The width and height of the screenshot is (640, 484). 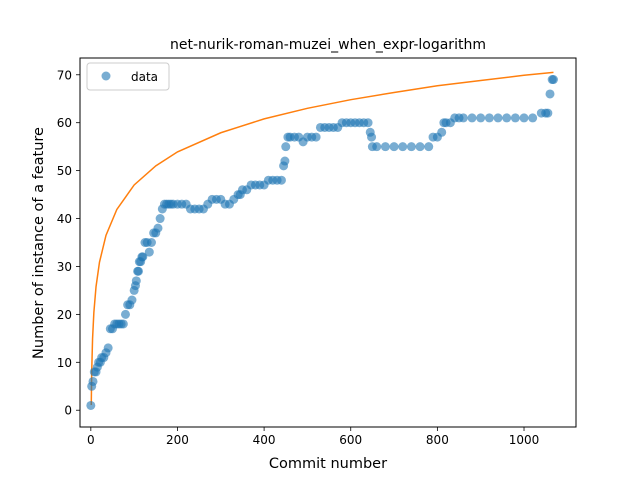 I want to click on x-tick-label: 600, so click(x=350, y=440).